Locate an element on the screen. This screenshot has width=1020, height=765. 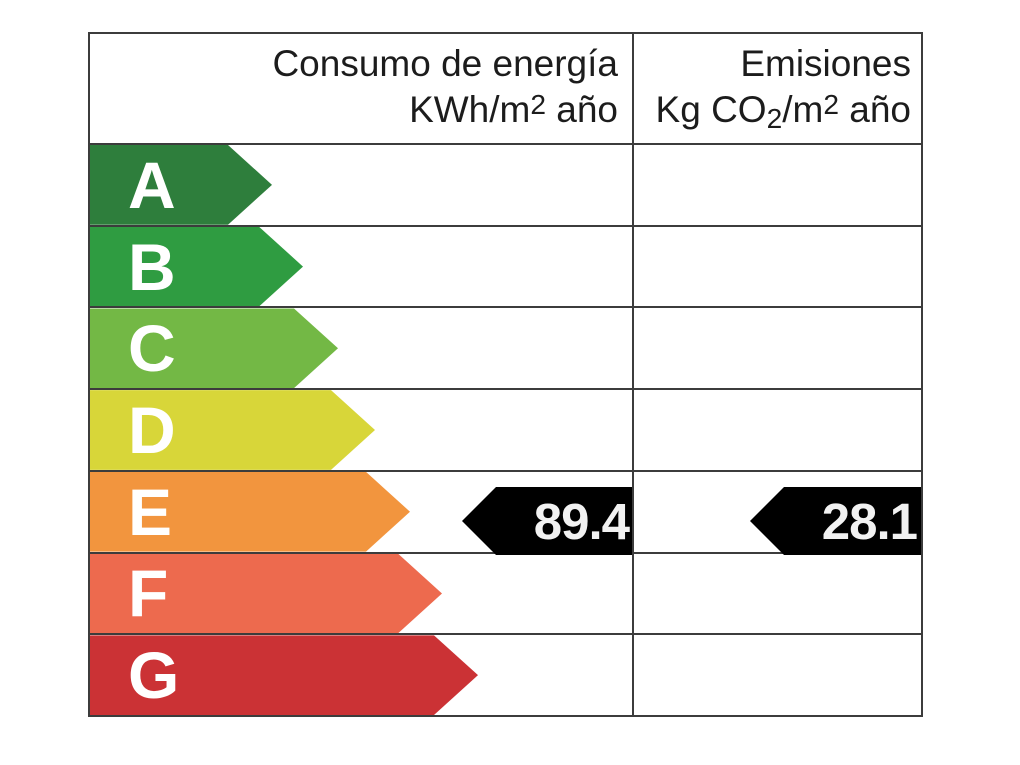
rating-letter-c: C is located at coordinates (152, 348).